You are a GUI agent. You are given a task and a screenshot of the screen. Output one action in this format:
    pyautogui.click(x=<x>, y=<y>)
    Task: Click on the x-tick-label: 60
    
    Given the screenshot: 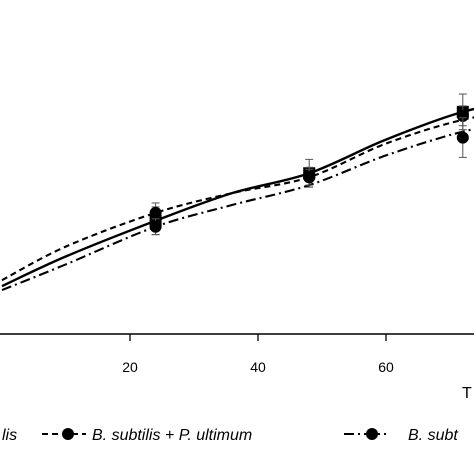 What is the action you would take?
    pyautogui.click(x=386, y=367)
    